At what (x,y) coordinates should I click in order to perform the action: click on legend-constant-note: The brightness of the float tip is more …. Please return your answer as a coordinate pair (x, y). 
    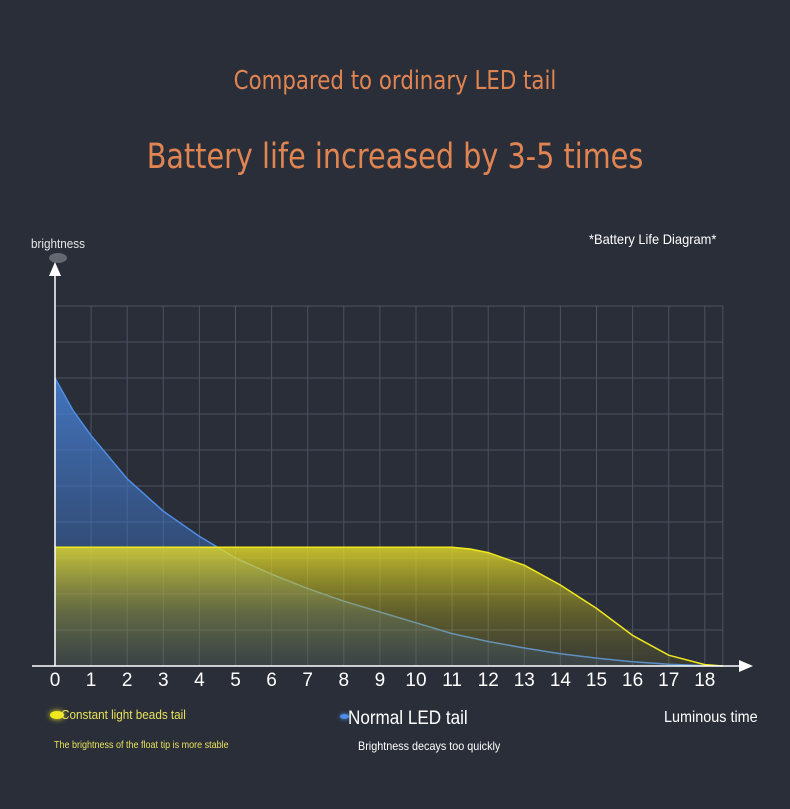
    Looking at the image, I should click on (141, 745).